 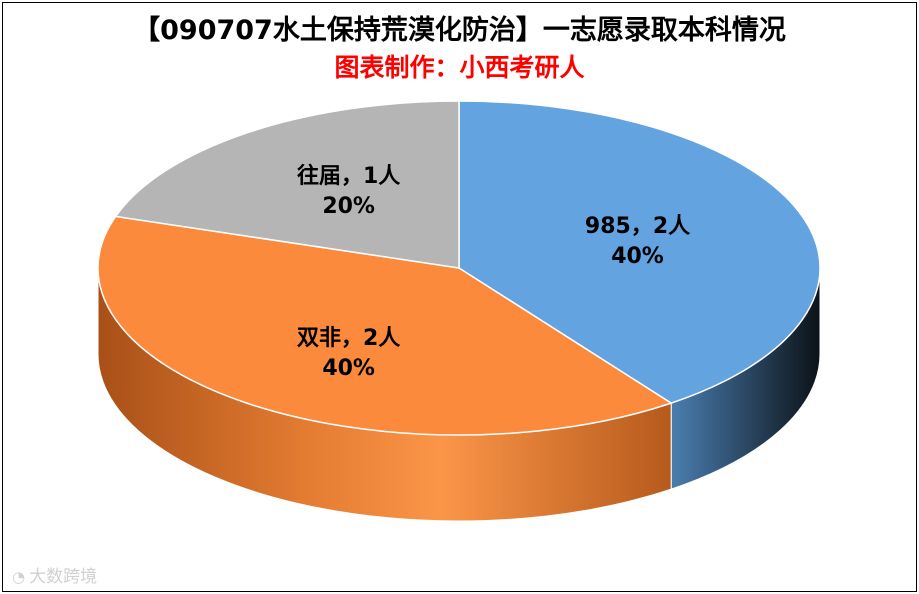 I want to click on pie-label-0: 985，2人 40%, so click(x=637, y=241).